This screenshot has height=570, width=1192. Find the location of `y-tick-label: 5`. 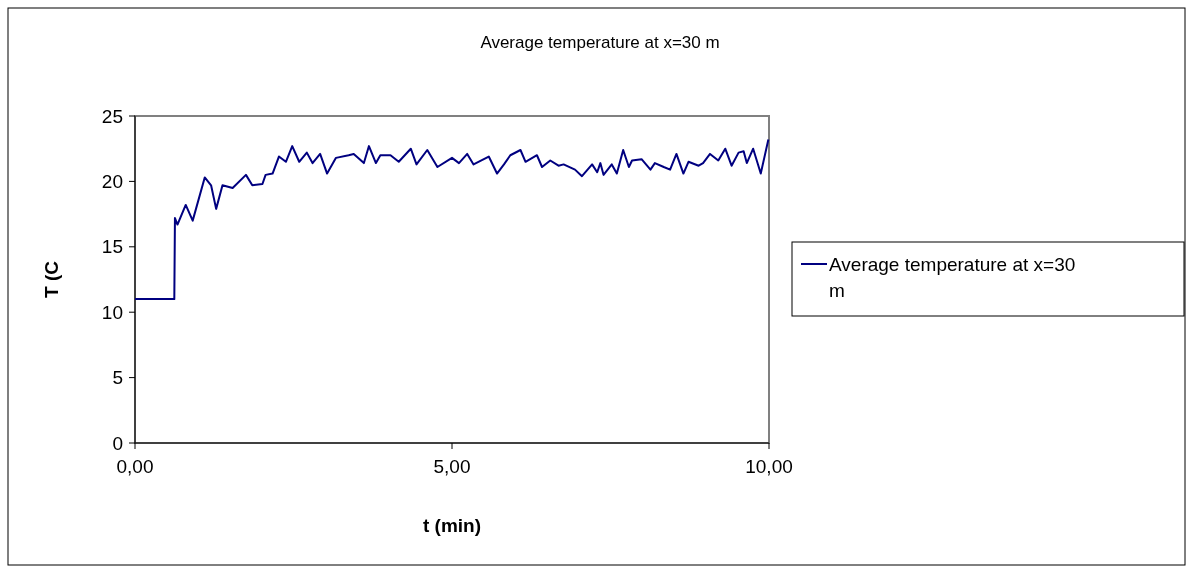

y-tick-label: 5 is located at coordinates (117, 378).